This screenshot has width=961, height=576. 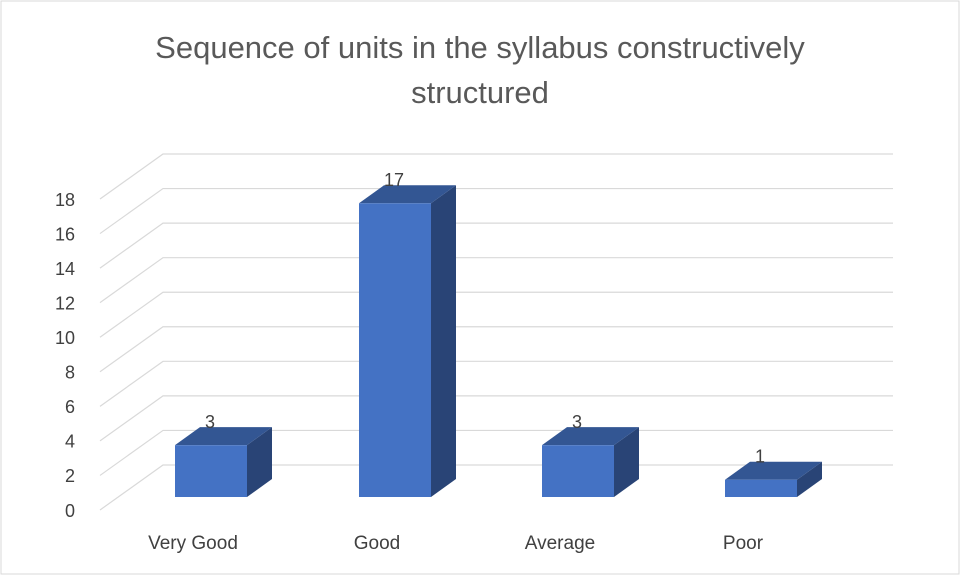 I want to click on y-tick-label: 16, so click(x=65, y=234).